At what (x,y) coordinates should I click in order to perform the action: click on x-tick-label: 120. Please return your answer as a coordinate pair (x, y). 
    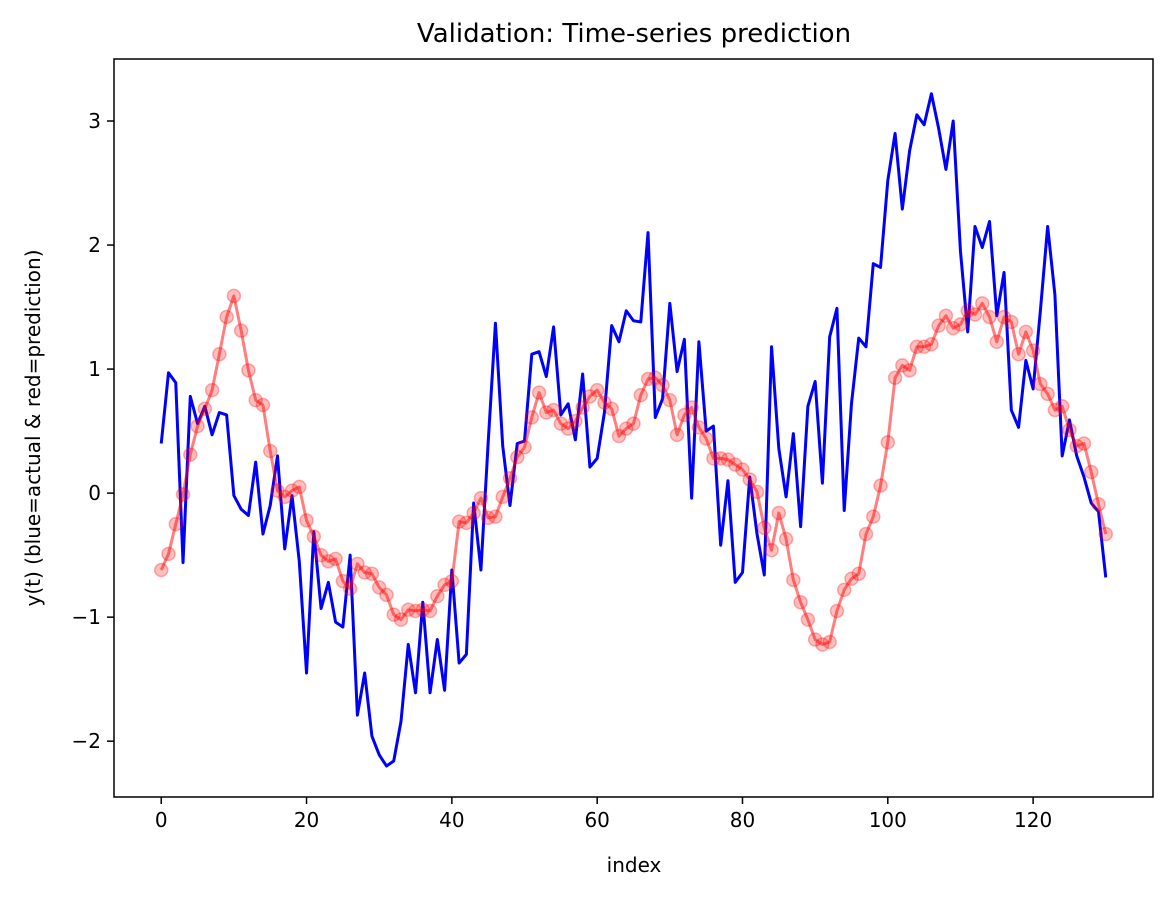
    Looking at the image, I should click on (1033, 820).